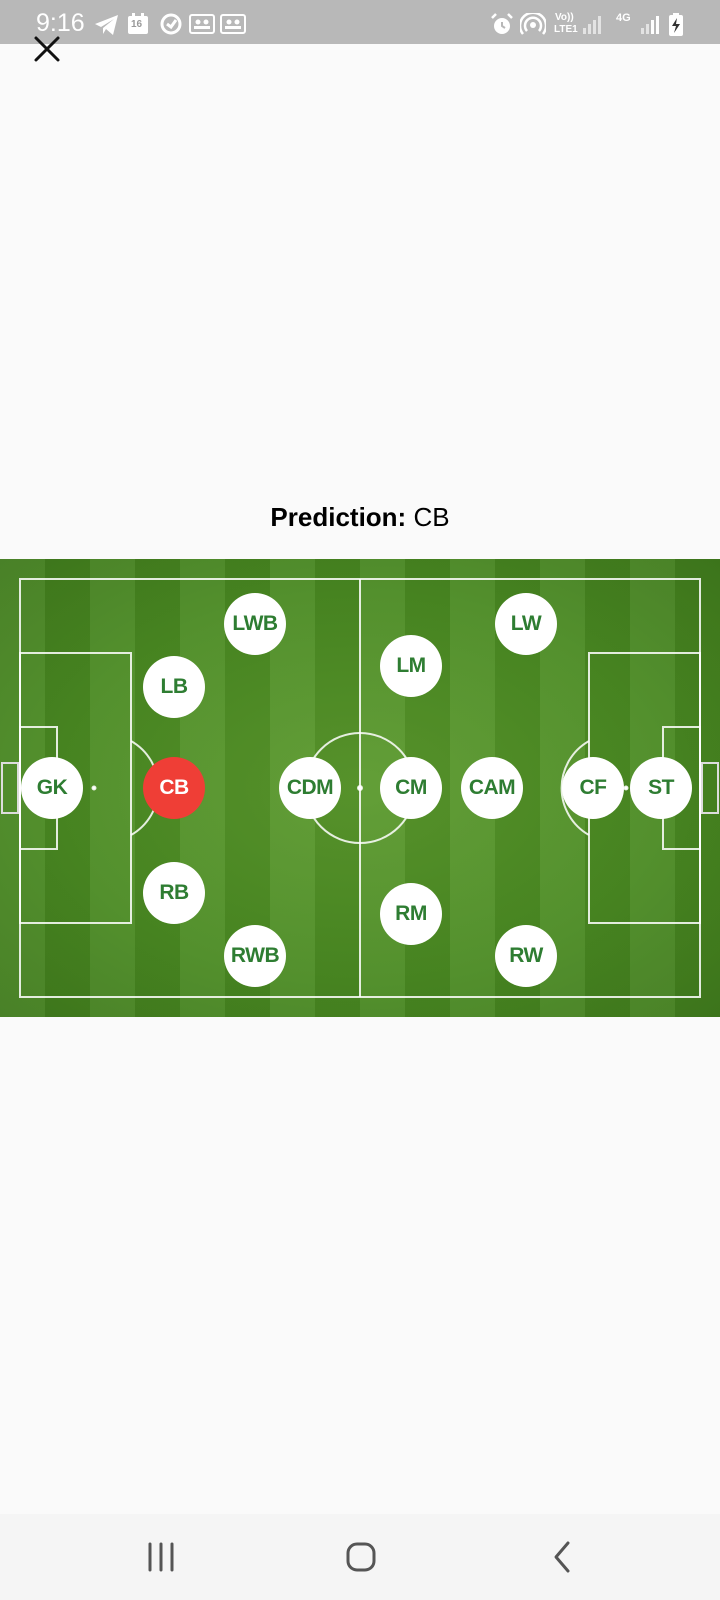  What do you see at coordinates (661, 788) in the screenshot?
I see `position-st: ST` at bounding box center [661, 788].